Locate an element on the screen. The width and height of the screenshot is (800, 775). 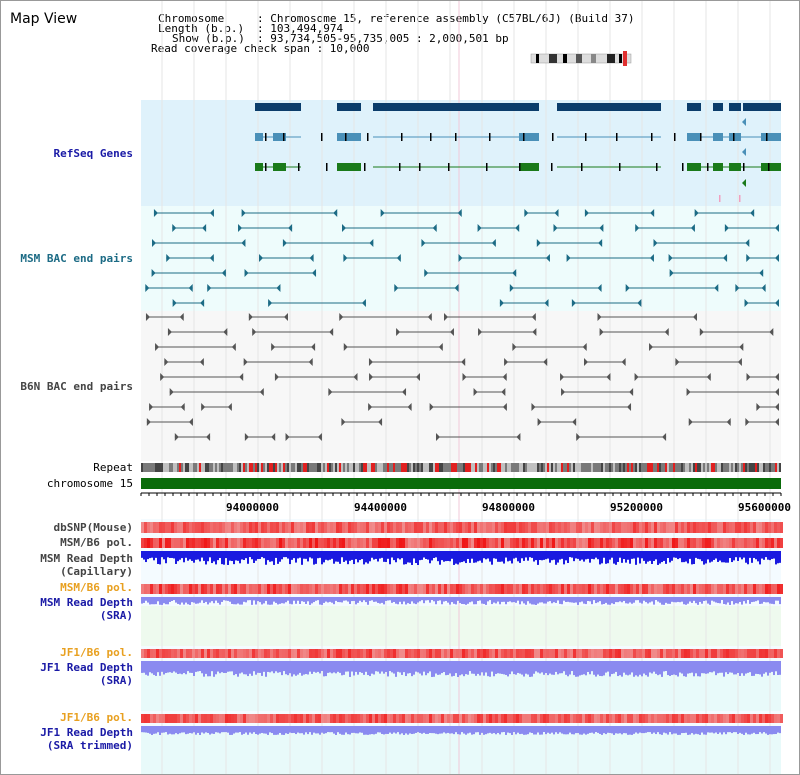
label-msm-depth-sra-2: (SRA) is located at coordinates (116, 615).